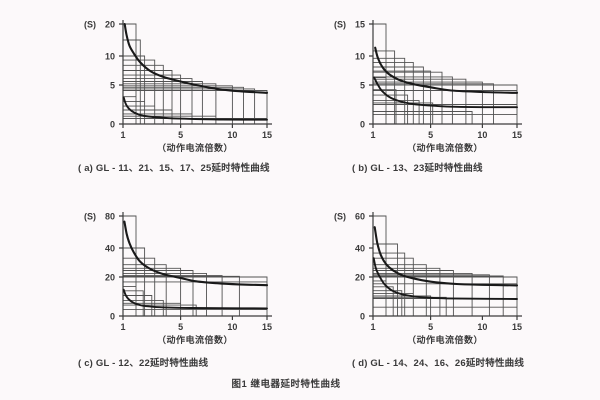 This screenshot has height=400, width=600. Describe the element at coordinates (360, 25) in the screenshot. I see `y-tick-label: 15` at that location.